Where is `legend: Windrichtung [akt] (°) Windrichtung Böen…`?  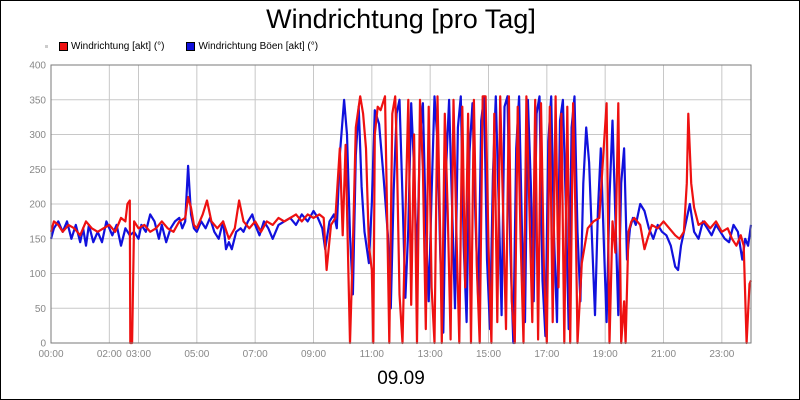 legend: Windrichtung [akt] (°) Windrichtung Böen… is located at coordinates (192, 46).